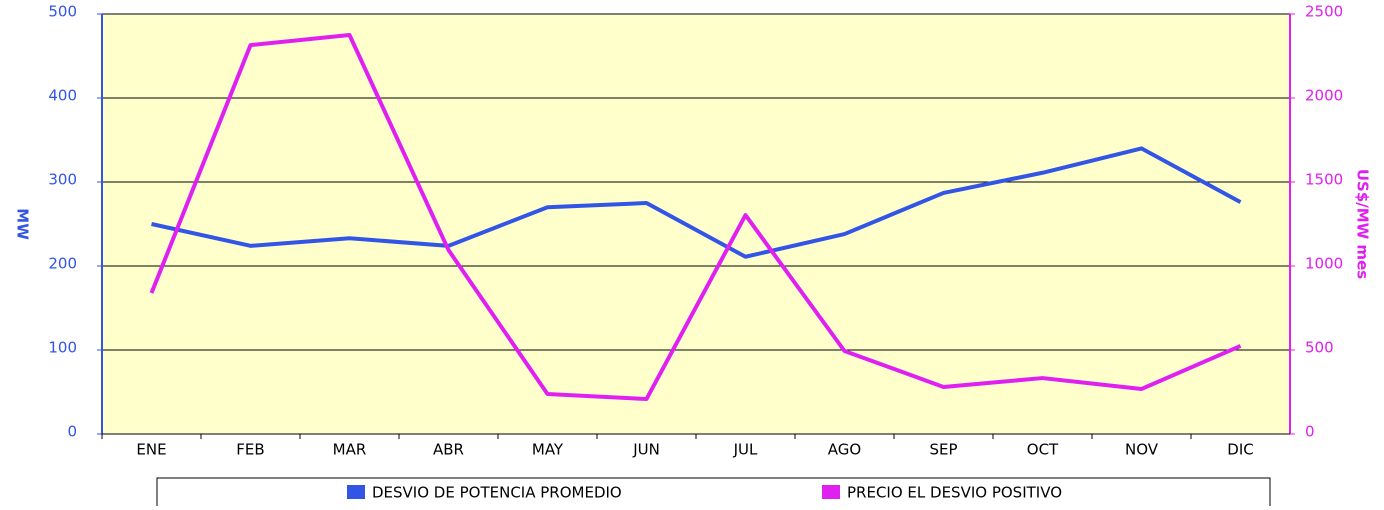 Image resolution: width=1384 pixels, height=510 pixels. What do you see at coordinates (1142, 450) in the screenshot?
I see `x-tick-label: NOV` at bounding box center [1142, 450].